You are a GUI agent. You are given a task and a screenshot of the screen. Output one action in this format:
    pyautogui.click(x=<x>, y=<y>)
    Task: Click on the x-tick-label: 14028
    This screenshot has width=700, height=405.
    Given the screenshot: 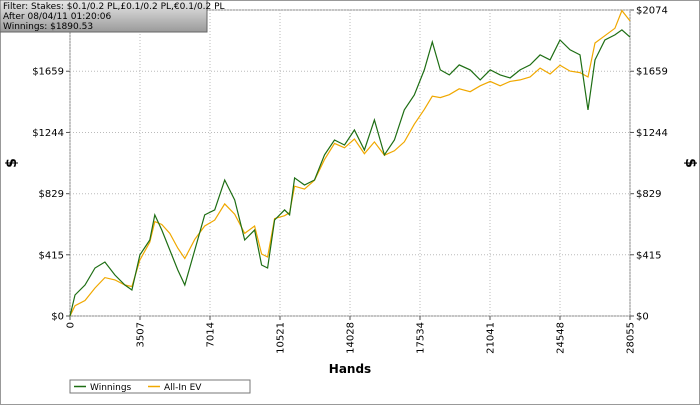 What is the action you would take?
    pyautogui.click(x=351, y=338)
    